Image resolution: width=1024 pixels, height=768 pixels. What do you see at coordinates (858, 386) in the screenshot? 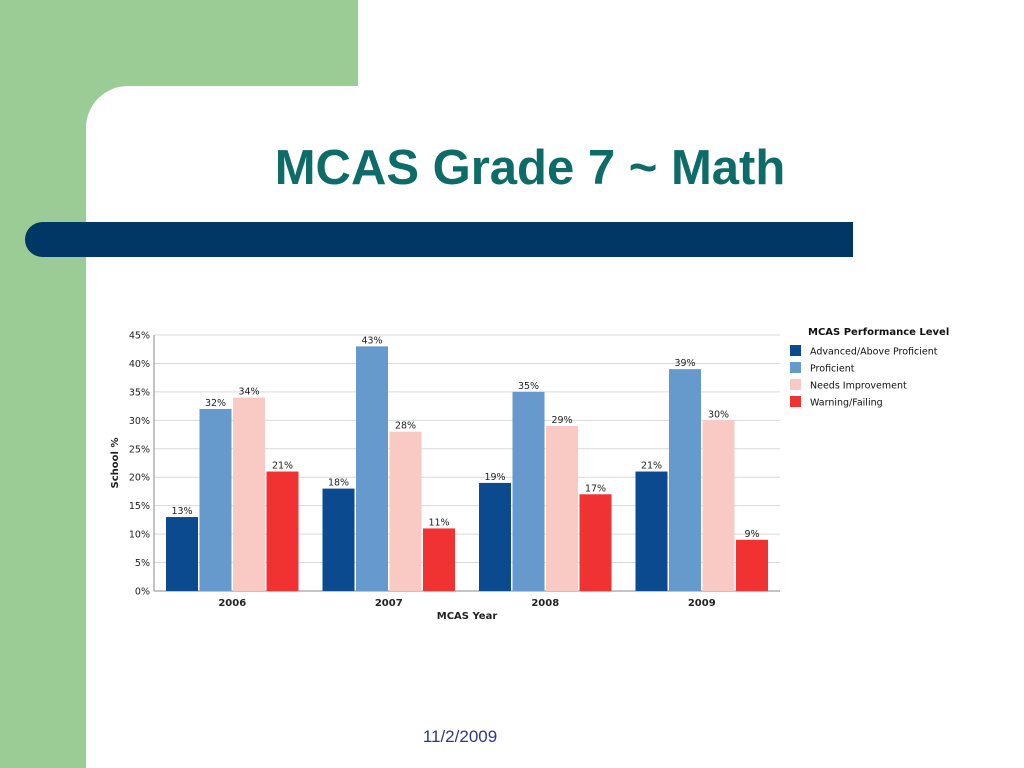
I see `legend-item: Needs Improvement` at bounding box center [858, 386].